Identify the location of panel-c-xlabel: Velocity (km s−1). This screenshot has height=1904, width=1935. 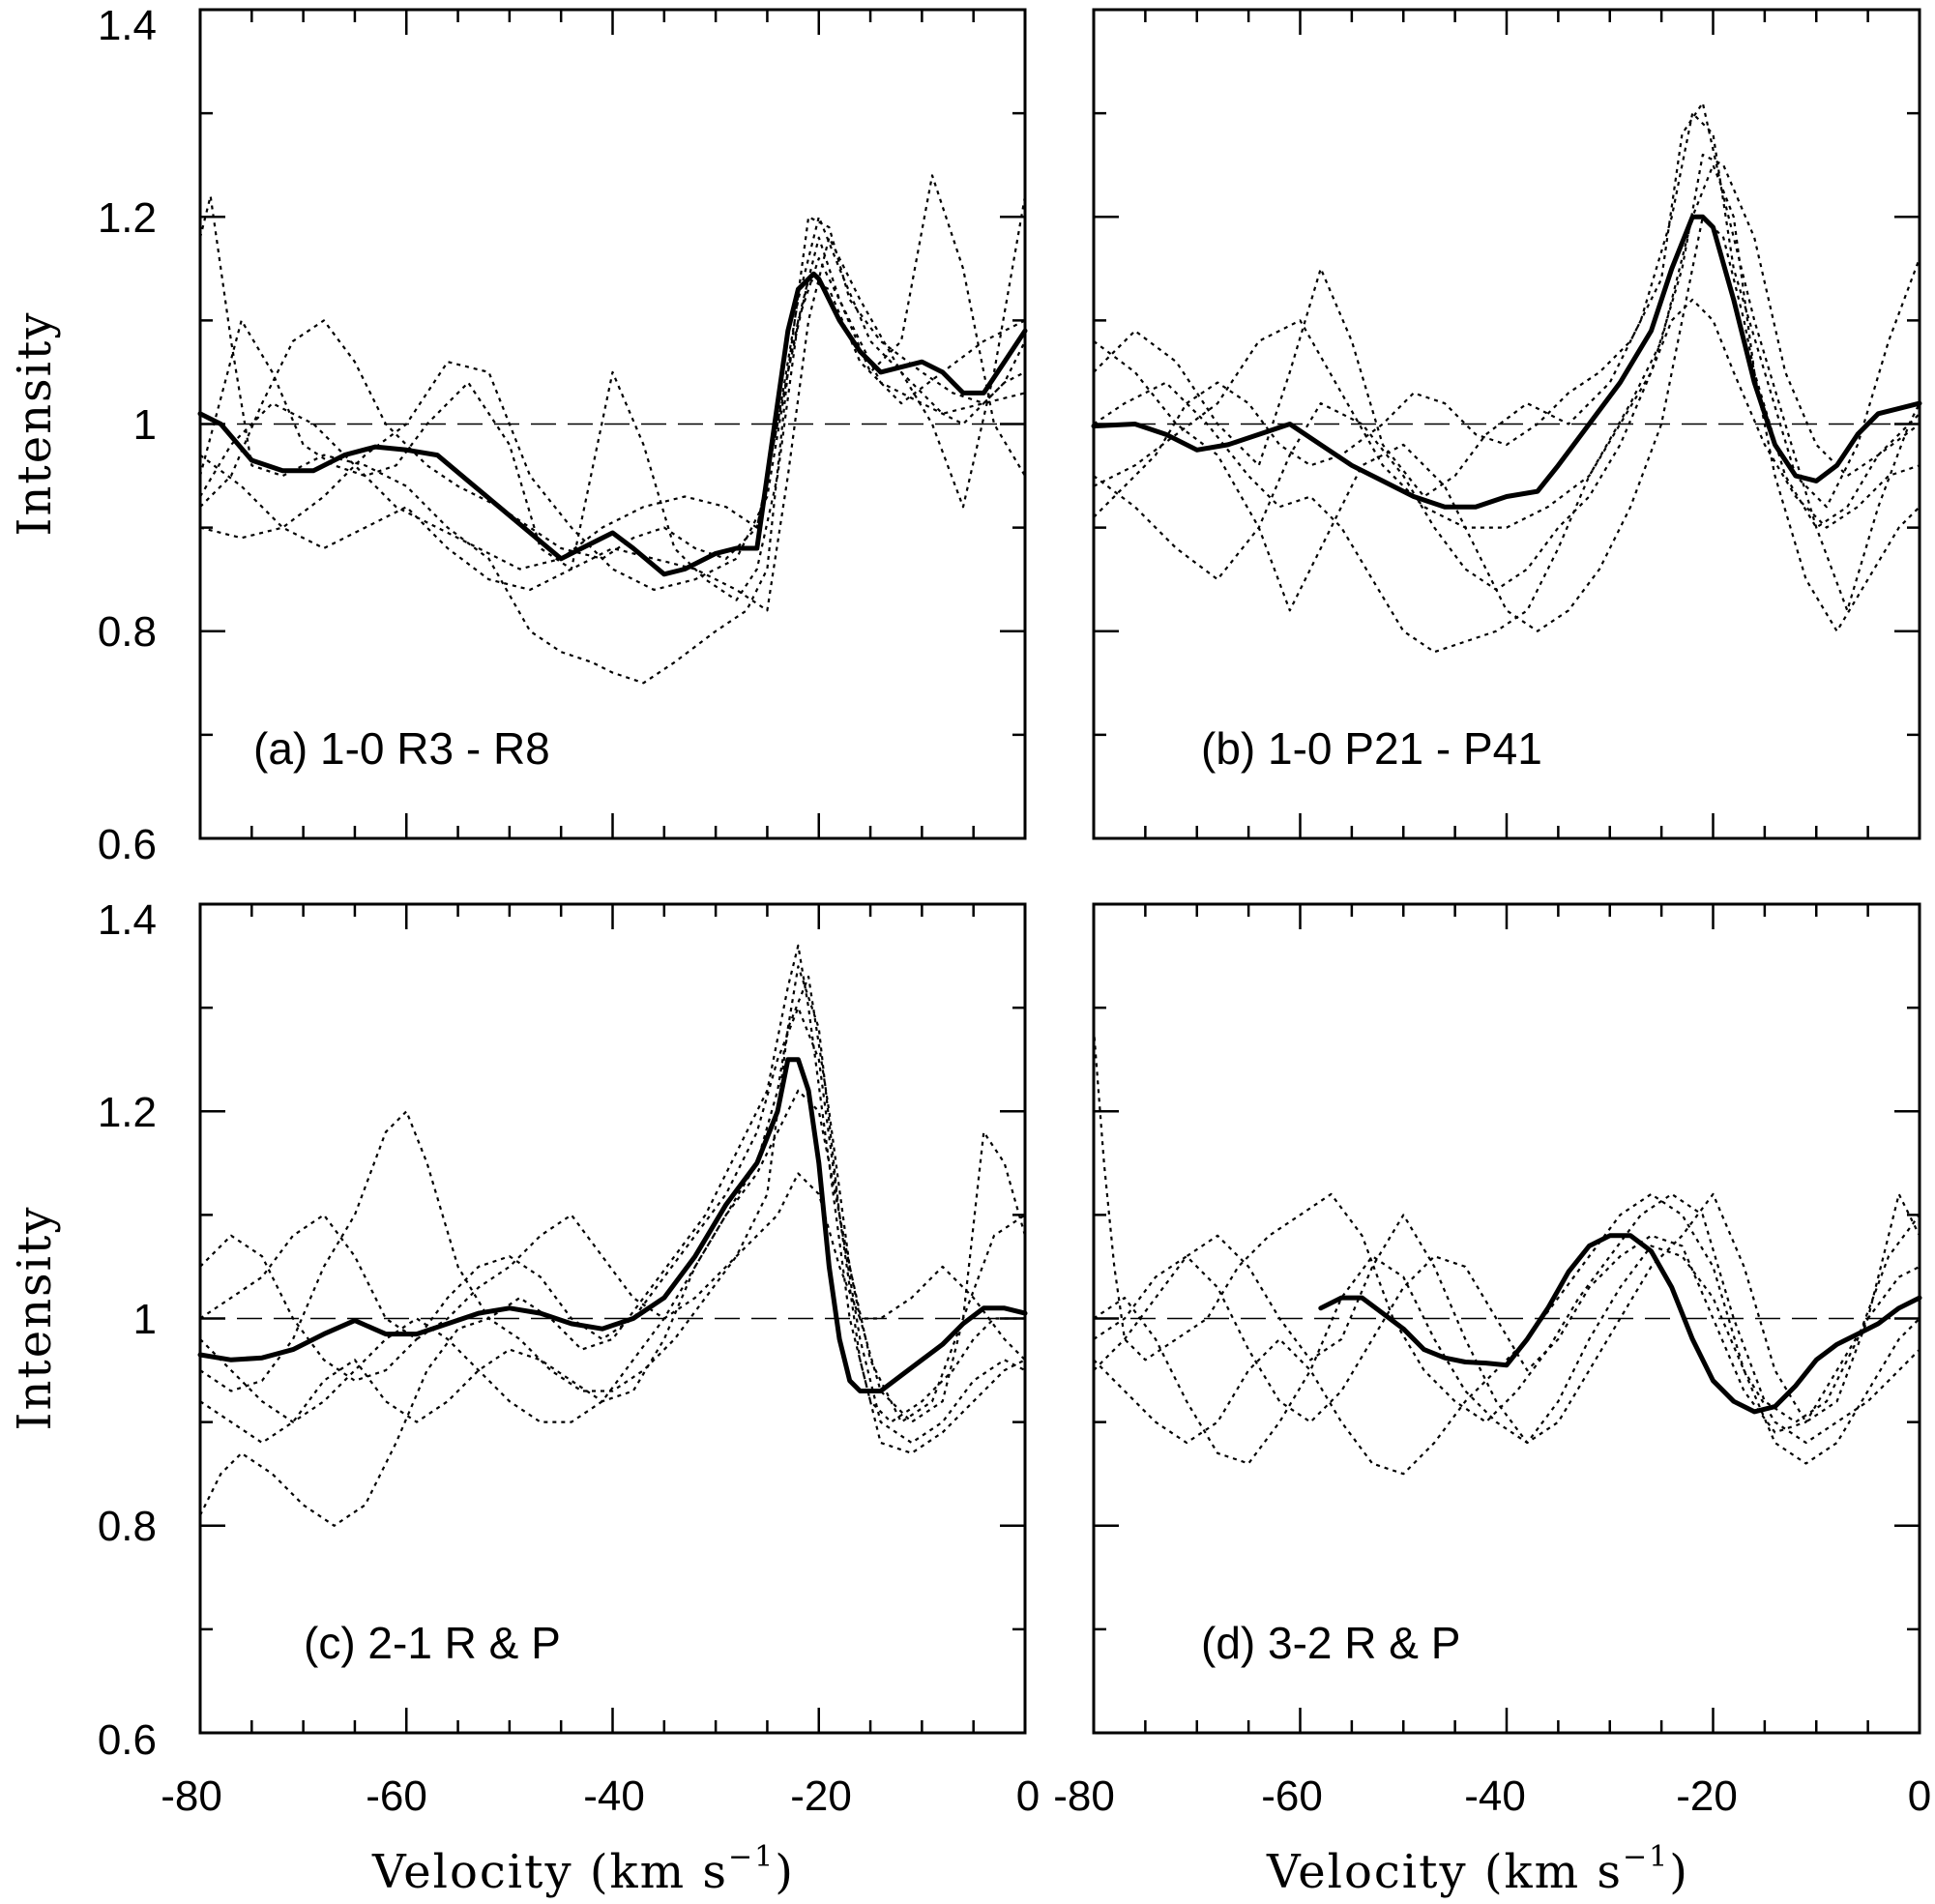
(583, 1870).